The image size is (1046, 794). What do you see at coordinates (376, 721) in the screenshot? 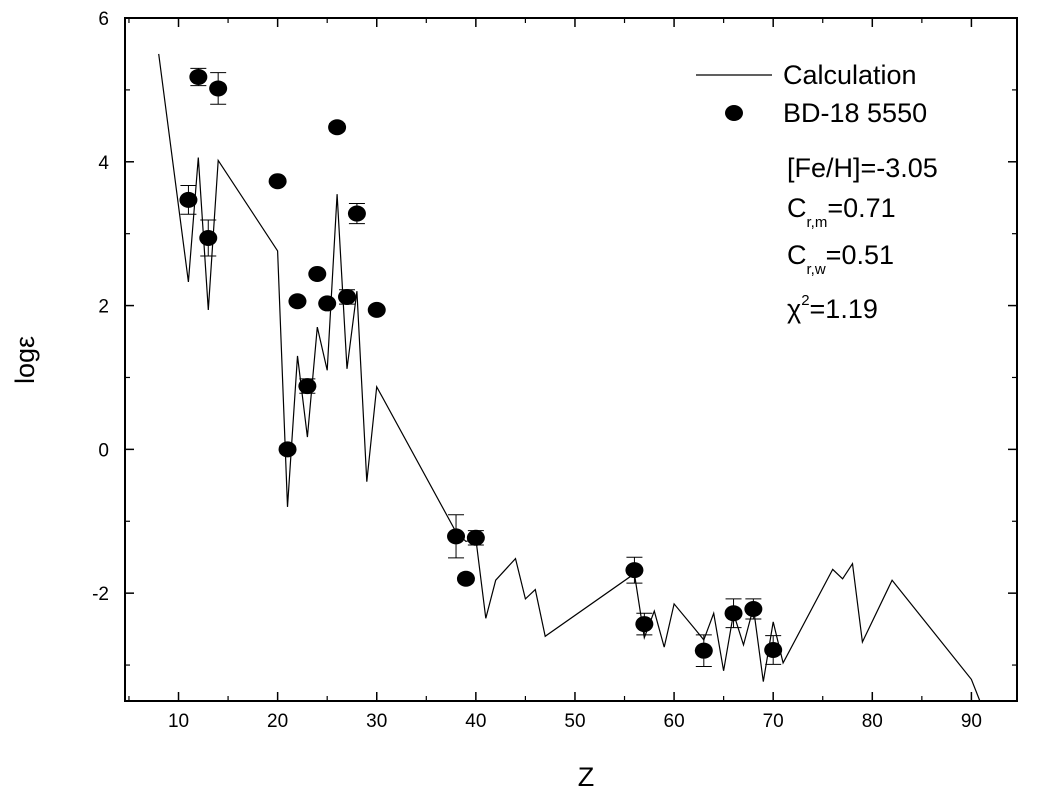
I see `x-tick-label: 30` at bounding box center [376, 721].